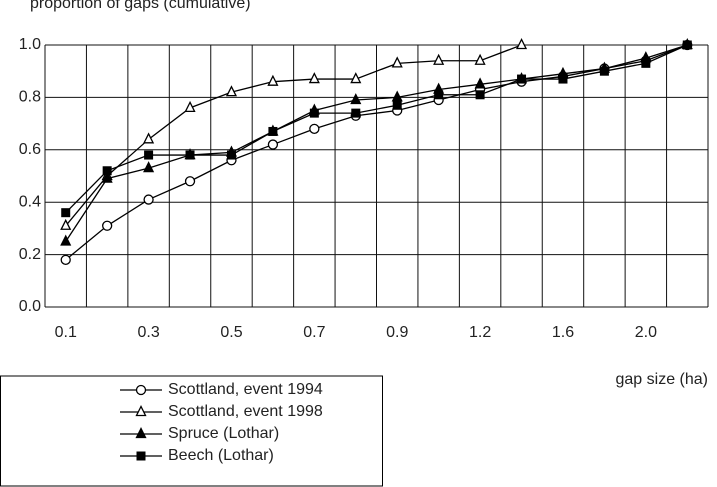  What do you see at coordinates (397, 332) in the screenshot?
I see `x-tick-label: 0.9` at bounding box center [397, 332].